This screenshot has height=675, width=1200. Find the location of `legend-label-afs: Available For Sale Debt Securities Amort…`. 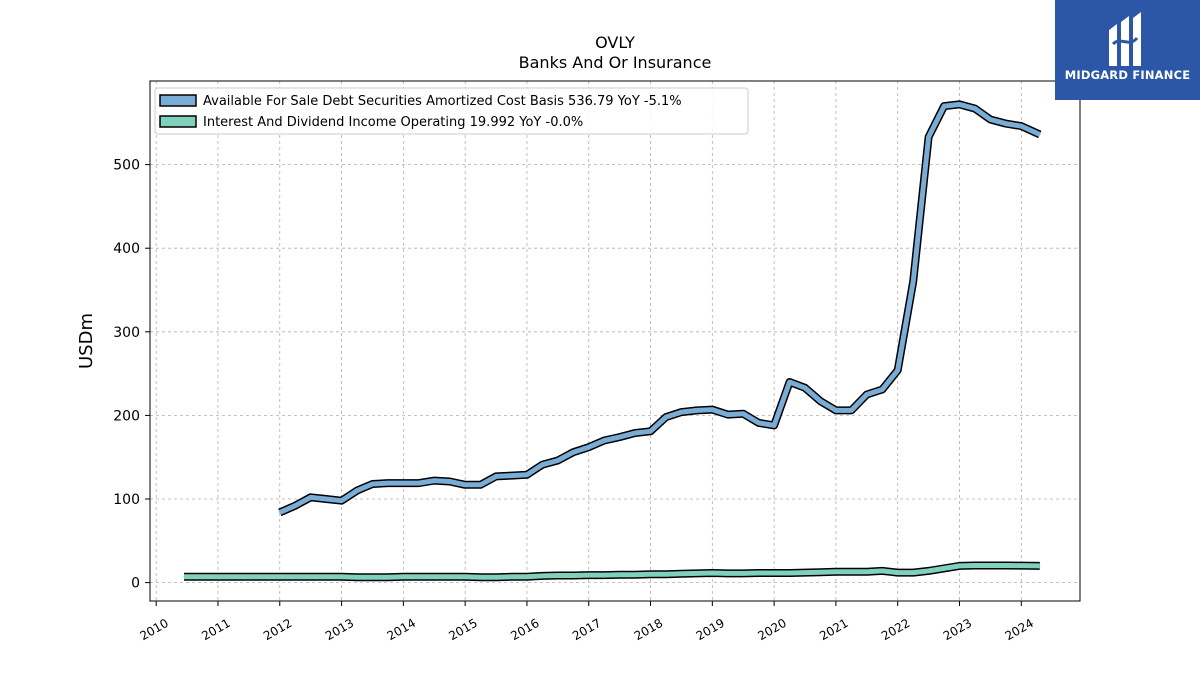

legend-label-afs: Available For Sale Debt Securities Amort… is located at coordinates (442, 101).